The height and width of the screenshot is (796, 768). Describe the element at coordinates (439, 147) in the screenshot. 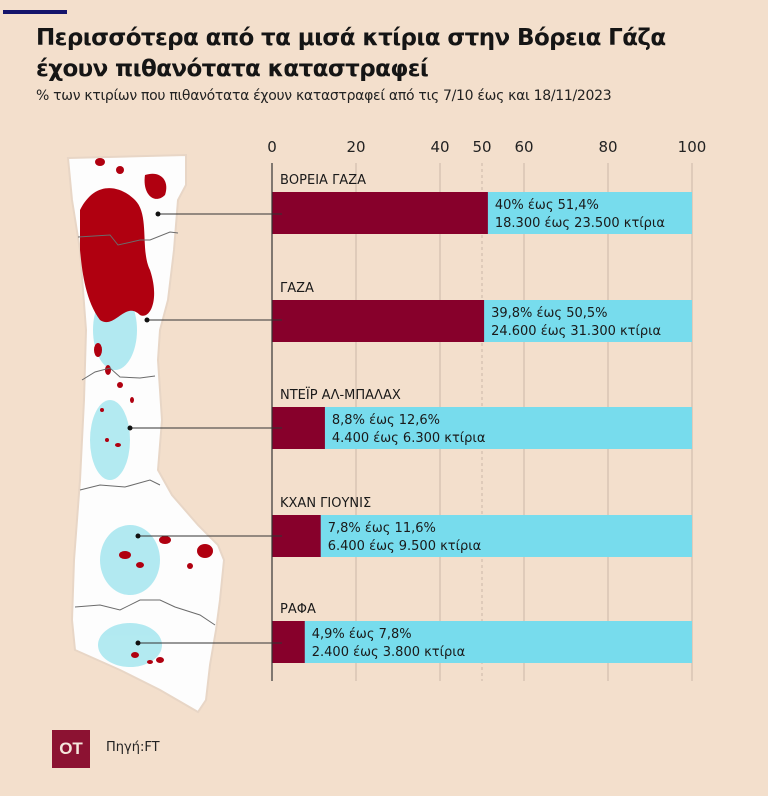

I see `x-tick-label: 40` at that location.